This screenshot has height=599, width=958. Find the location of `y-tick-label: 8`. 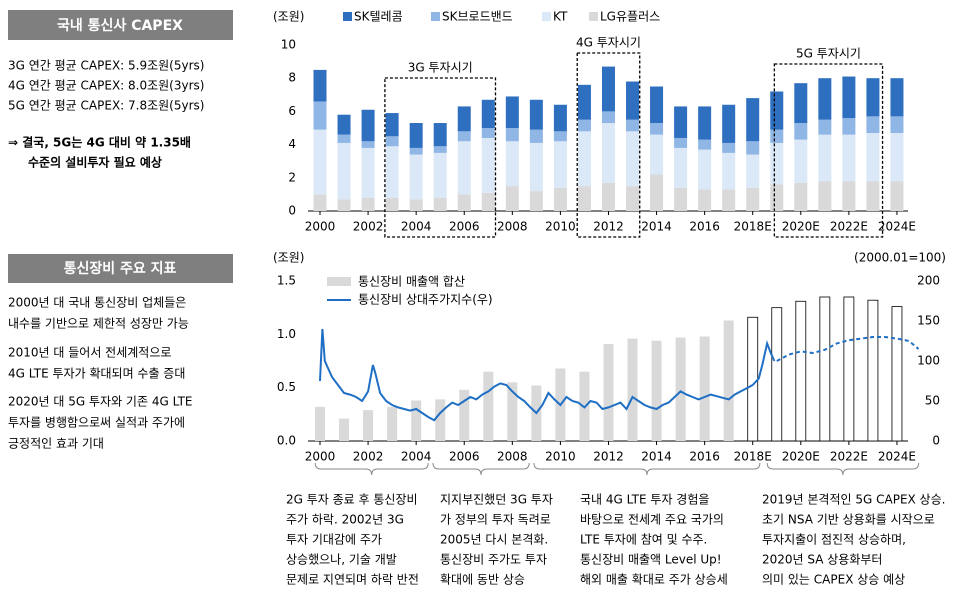

y-tick-label: 8 is located at coordinates (292, 78).